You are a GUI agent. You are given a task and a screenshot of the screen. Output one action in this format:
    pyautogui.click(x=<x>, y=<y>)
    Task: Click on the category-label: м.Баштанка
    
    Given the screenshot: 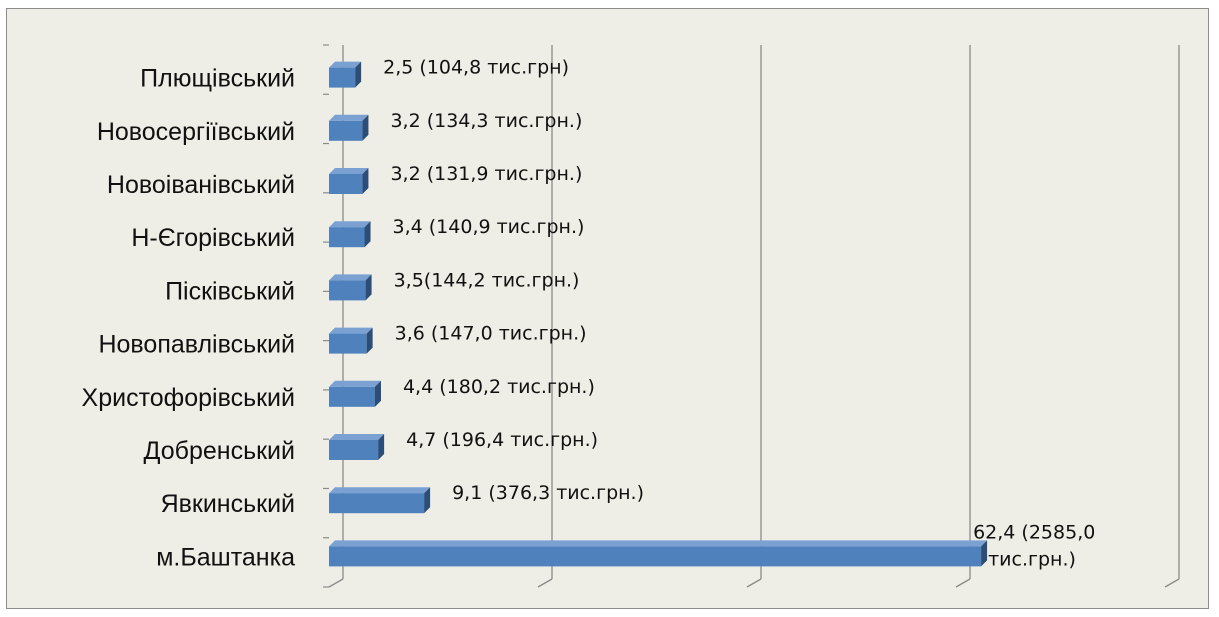 What is the action you would take?
    pyautogui.click(x=225, y=557)
    